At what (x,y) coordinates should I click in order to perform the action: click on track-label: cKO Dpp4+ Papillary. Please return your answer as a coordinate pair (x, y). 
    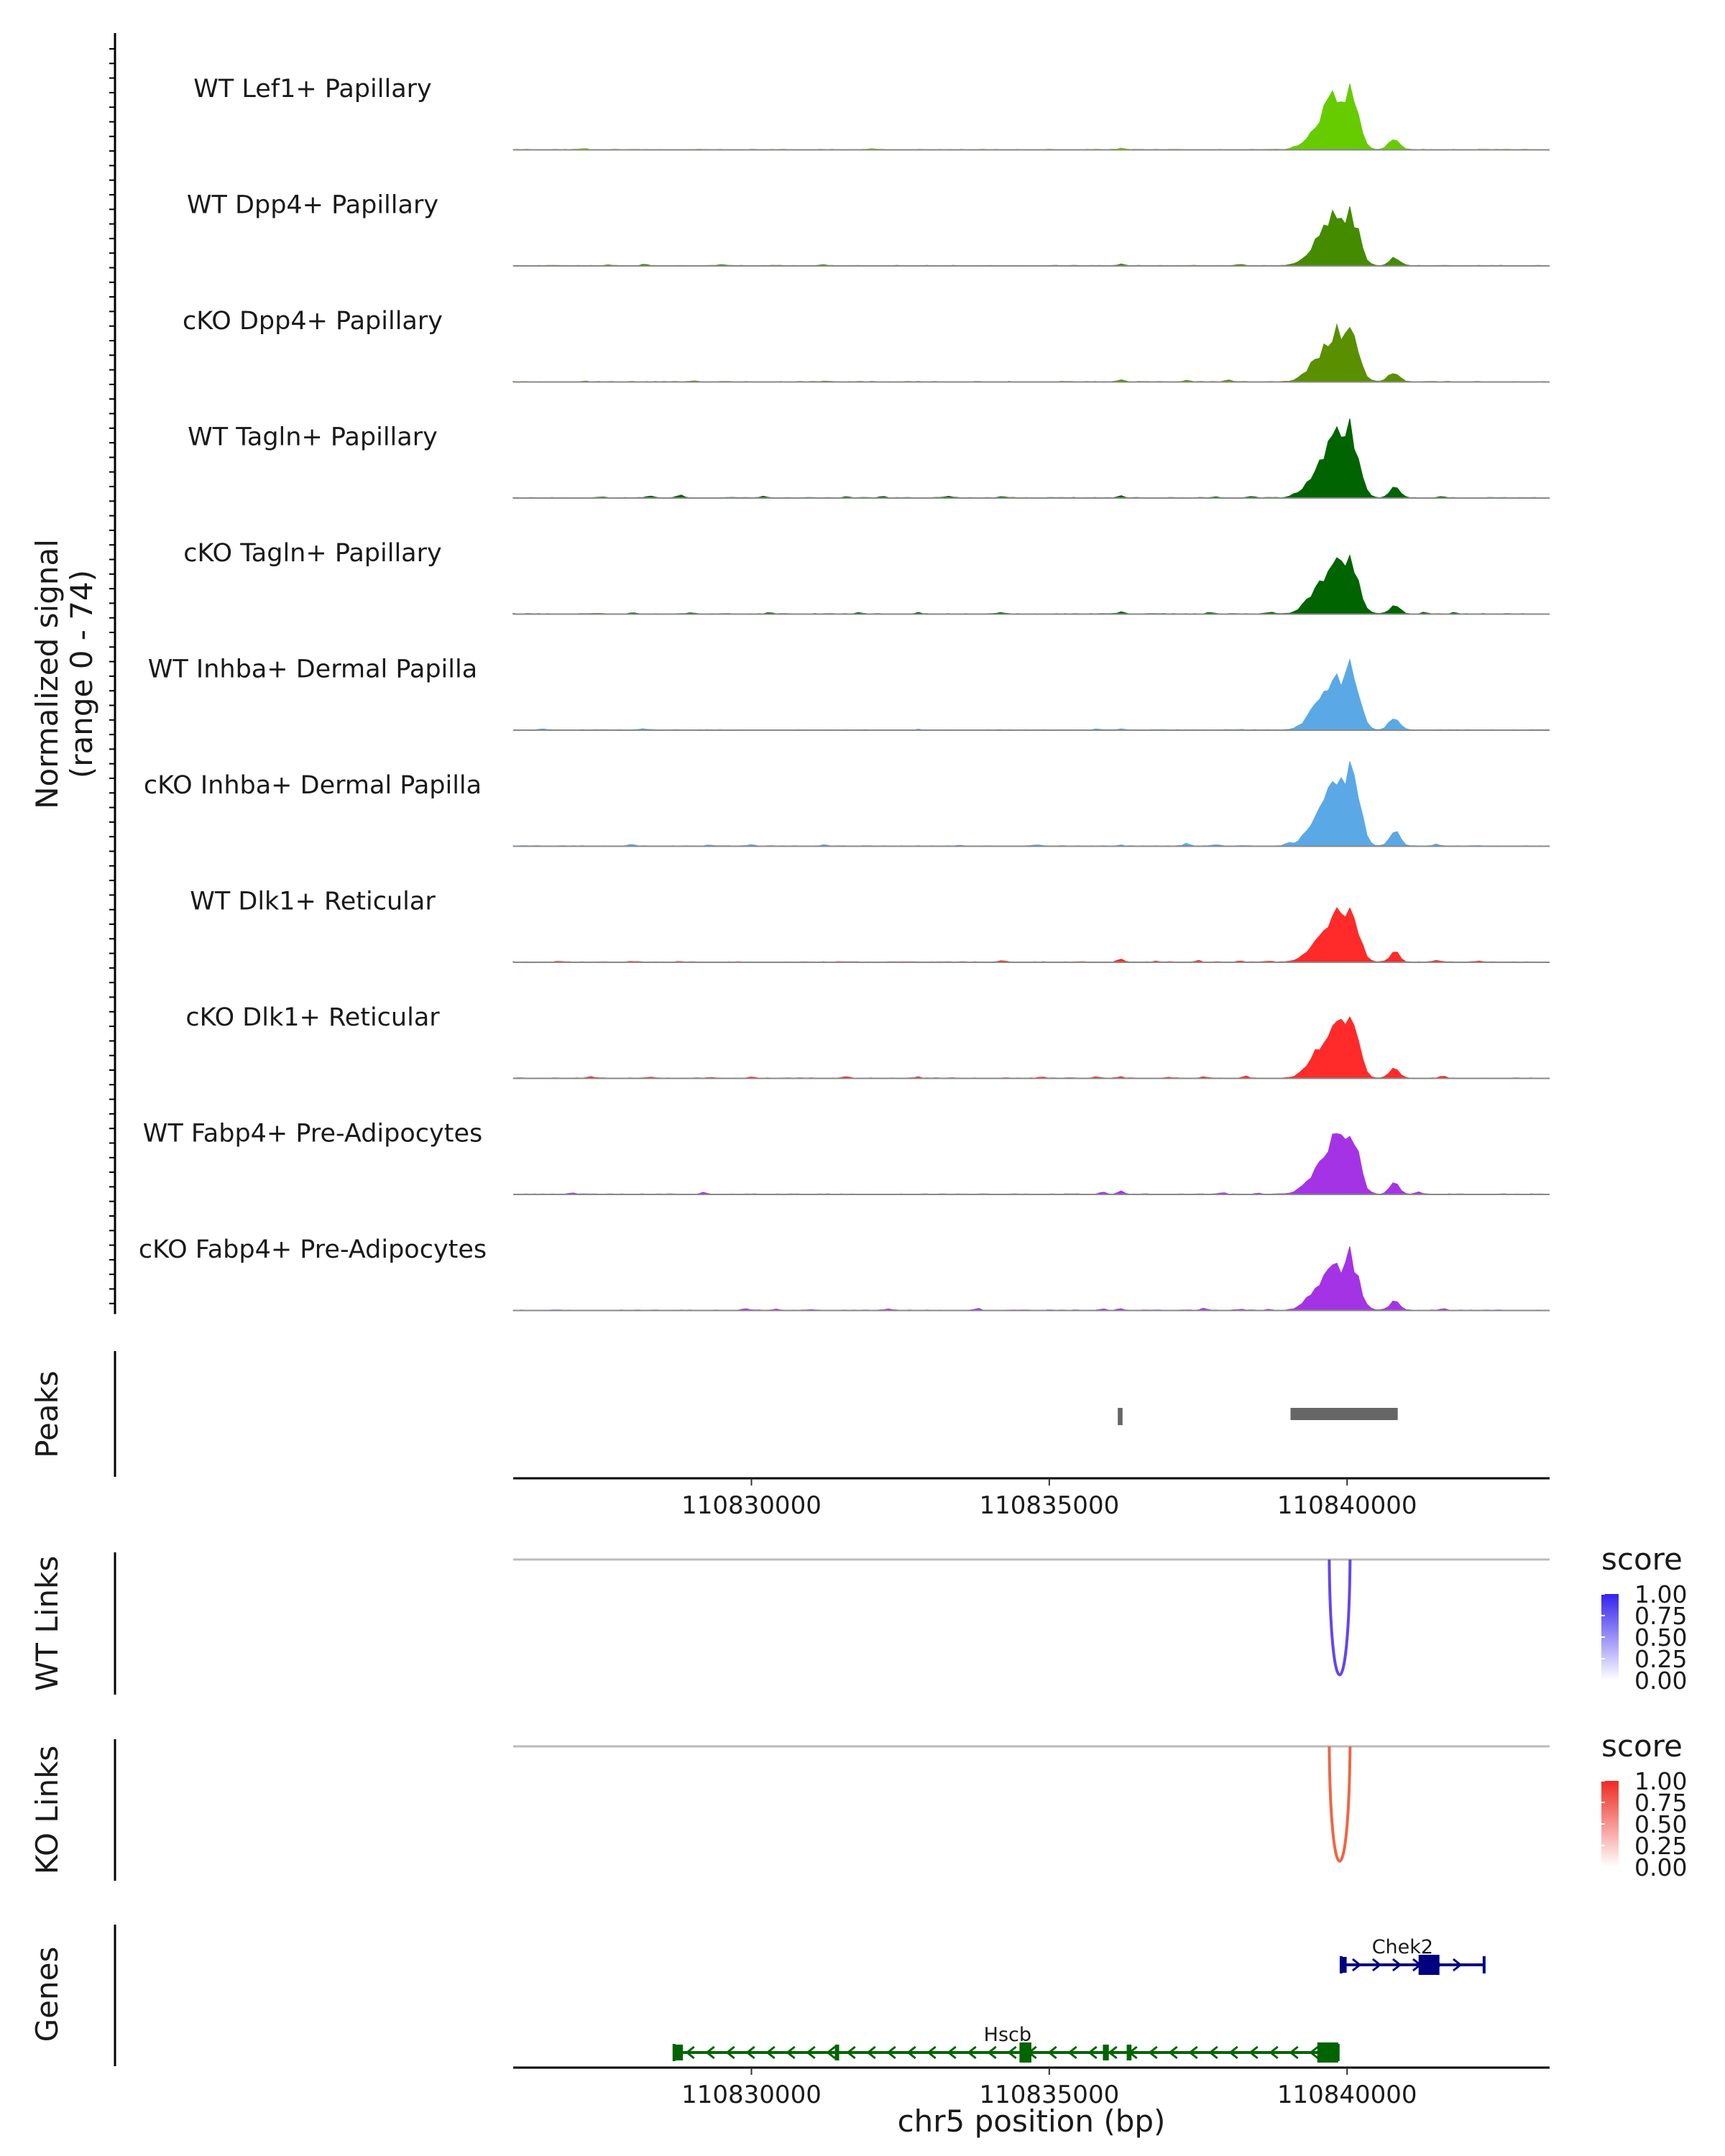
    Looking at the image, I should click on (313, 321).